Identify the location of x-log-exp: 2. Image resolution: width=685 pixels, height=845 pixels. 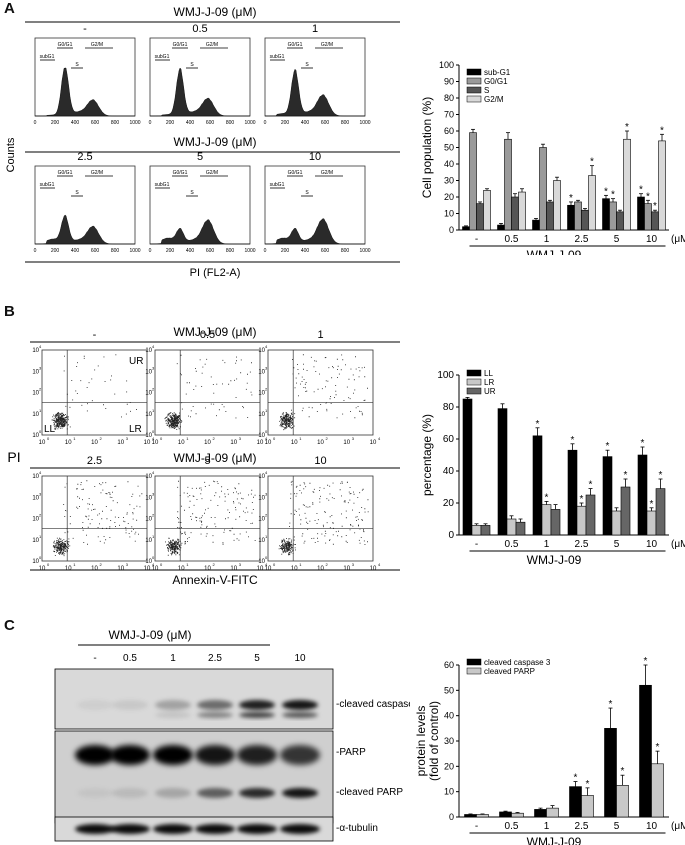
(101, 438).